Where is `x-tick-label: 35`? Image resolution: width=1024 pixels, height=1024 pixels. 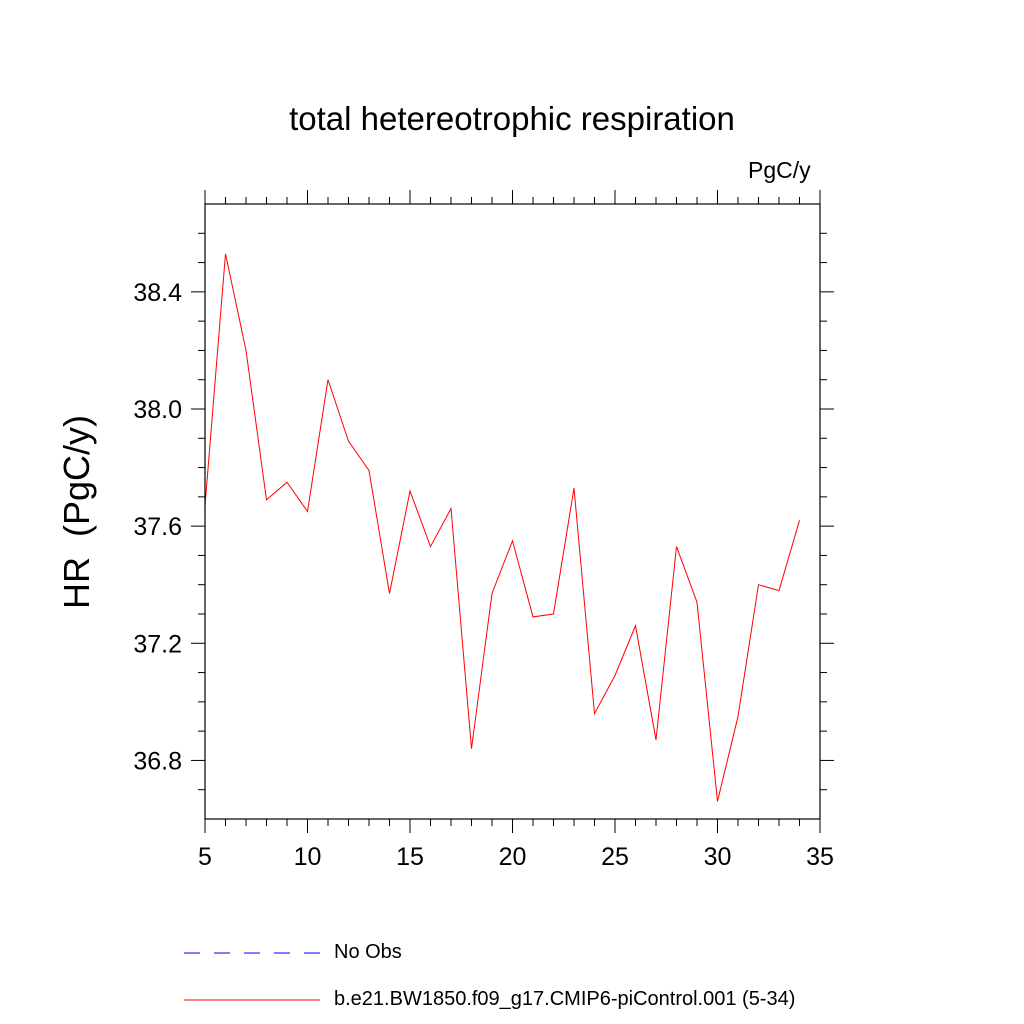 x-tick-label: 35 is located at coordinates (820, 857).